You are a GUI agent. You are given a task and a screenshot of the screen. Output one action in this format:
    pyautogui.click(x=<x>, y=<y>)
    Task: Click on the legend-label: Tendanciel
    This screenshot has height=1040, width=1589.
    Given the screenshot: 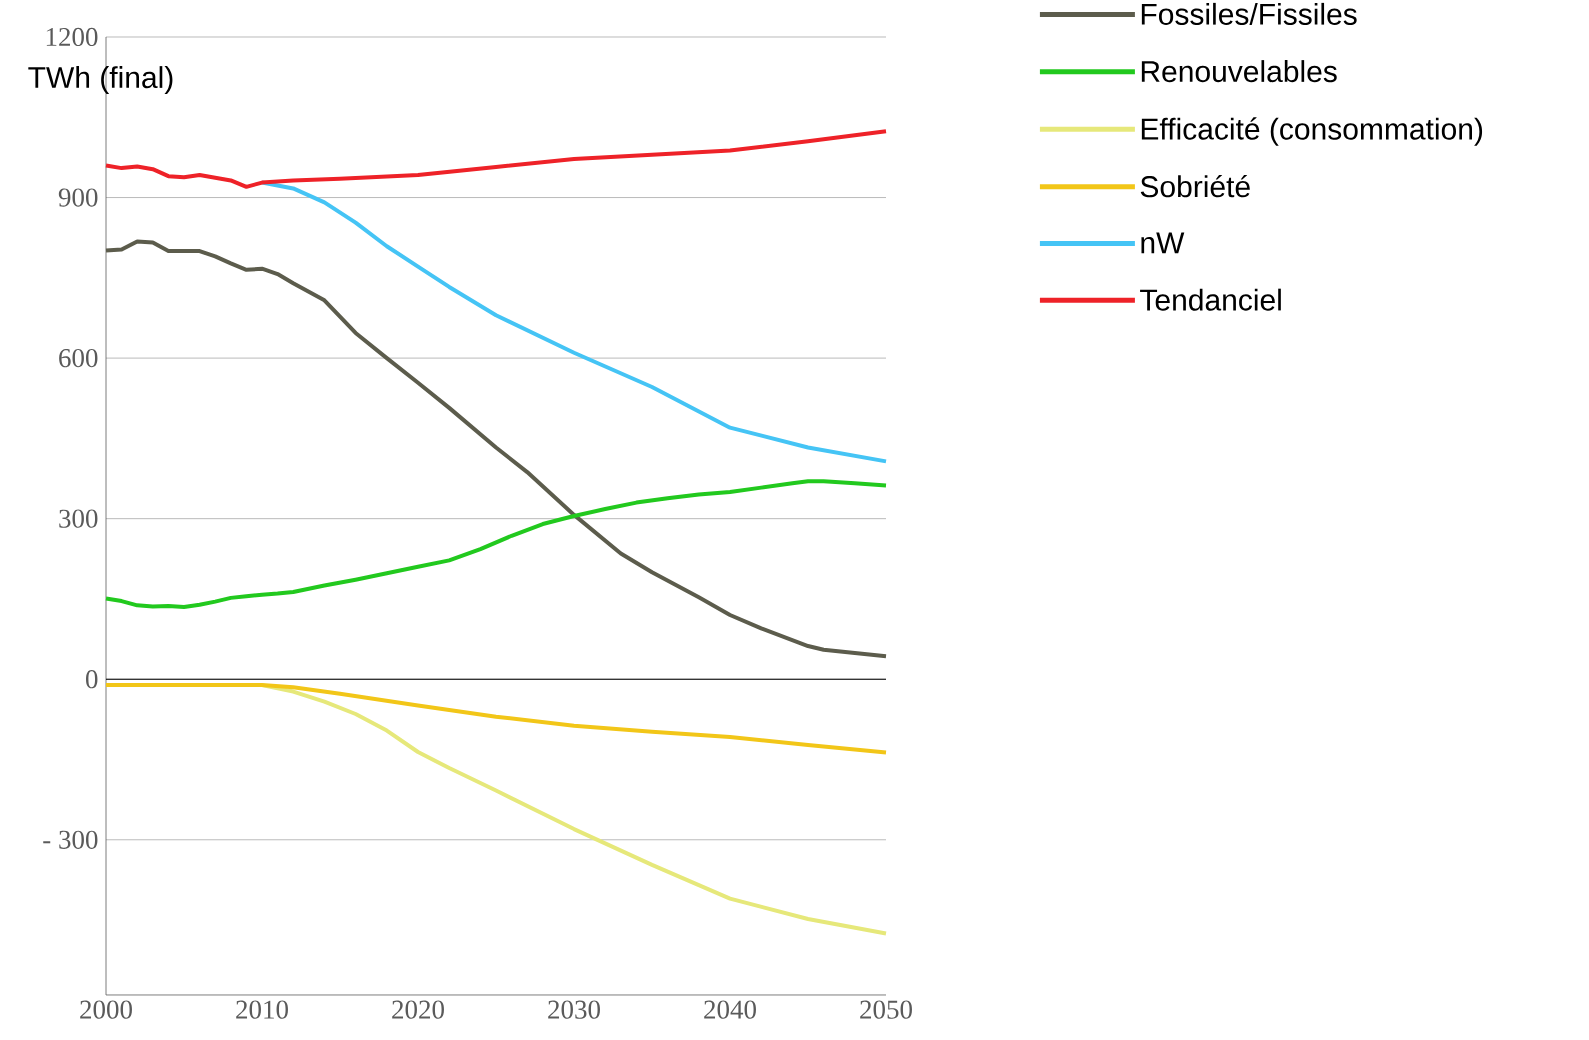 What is the action you would take?
    pyautogui.click(x=1210, y=299)
    